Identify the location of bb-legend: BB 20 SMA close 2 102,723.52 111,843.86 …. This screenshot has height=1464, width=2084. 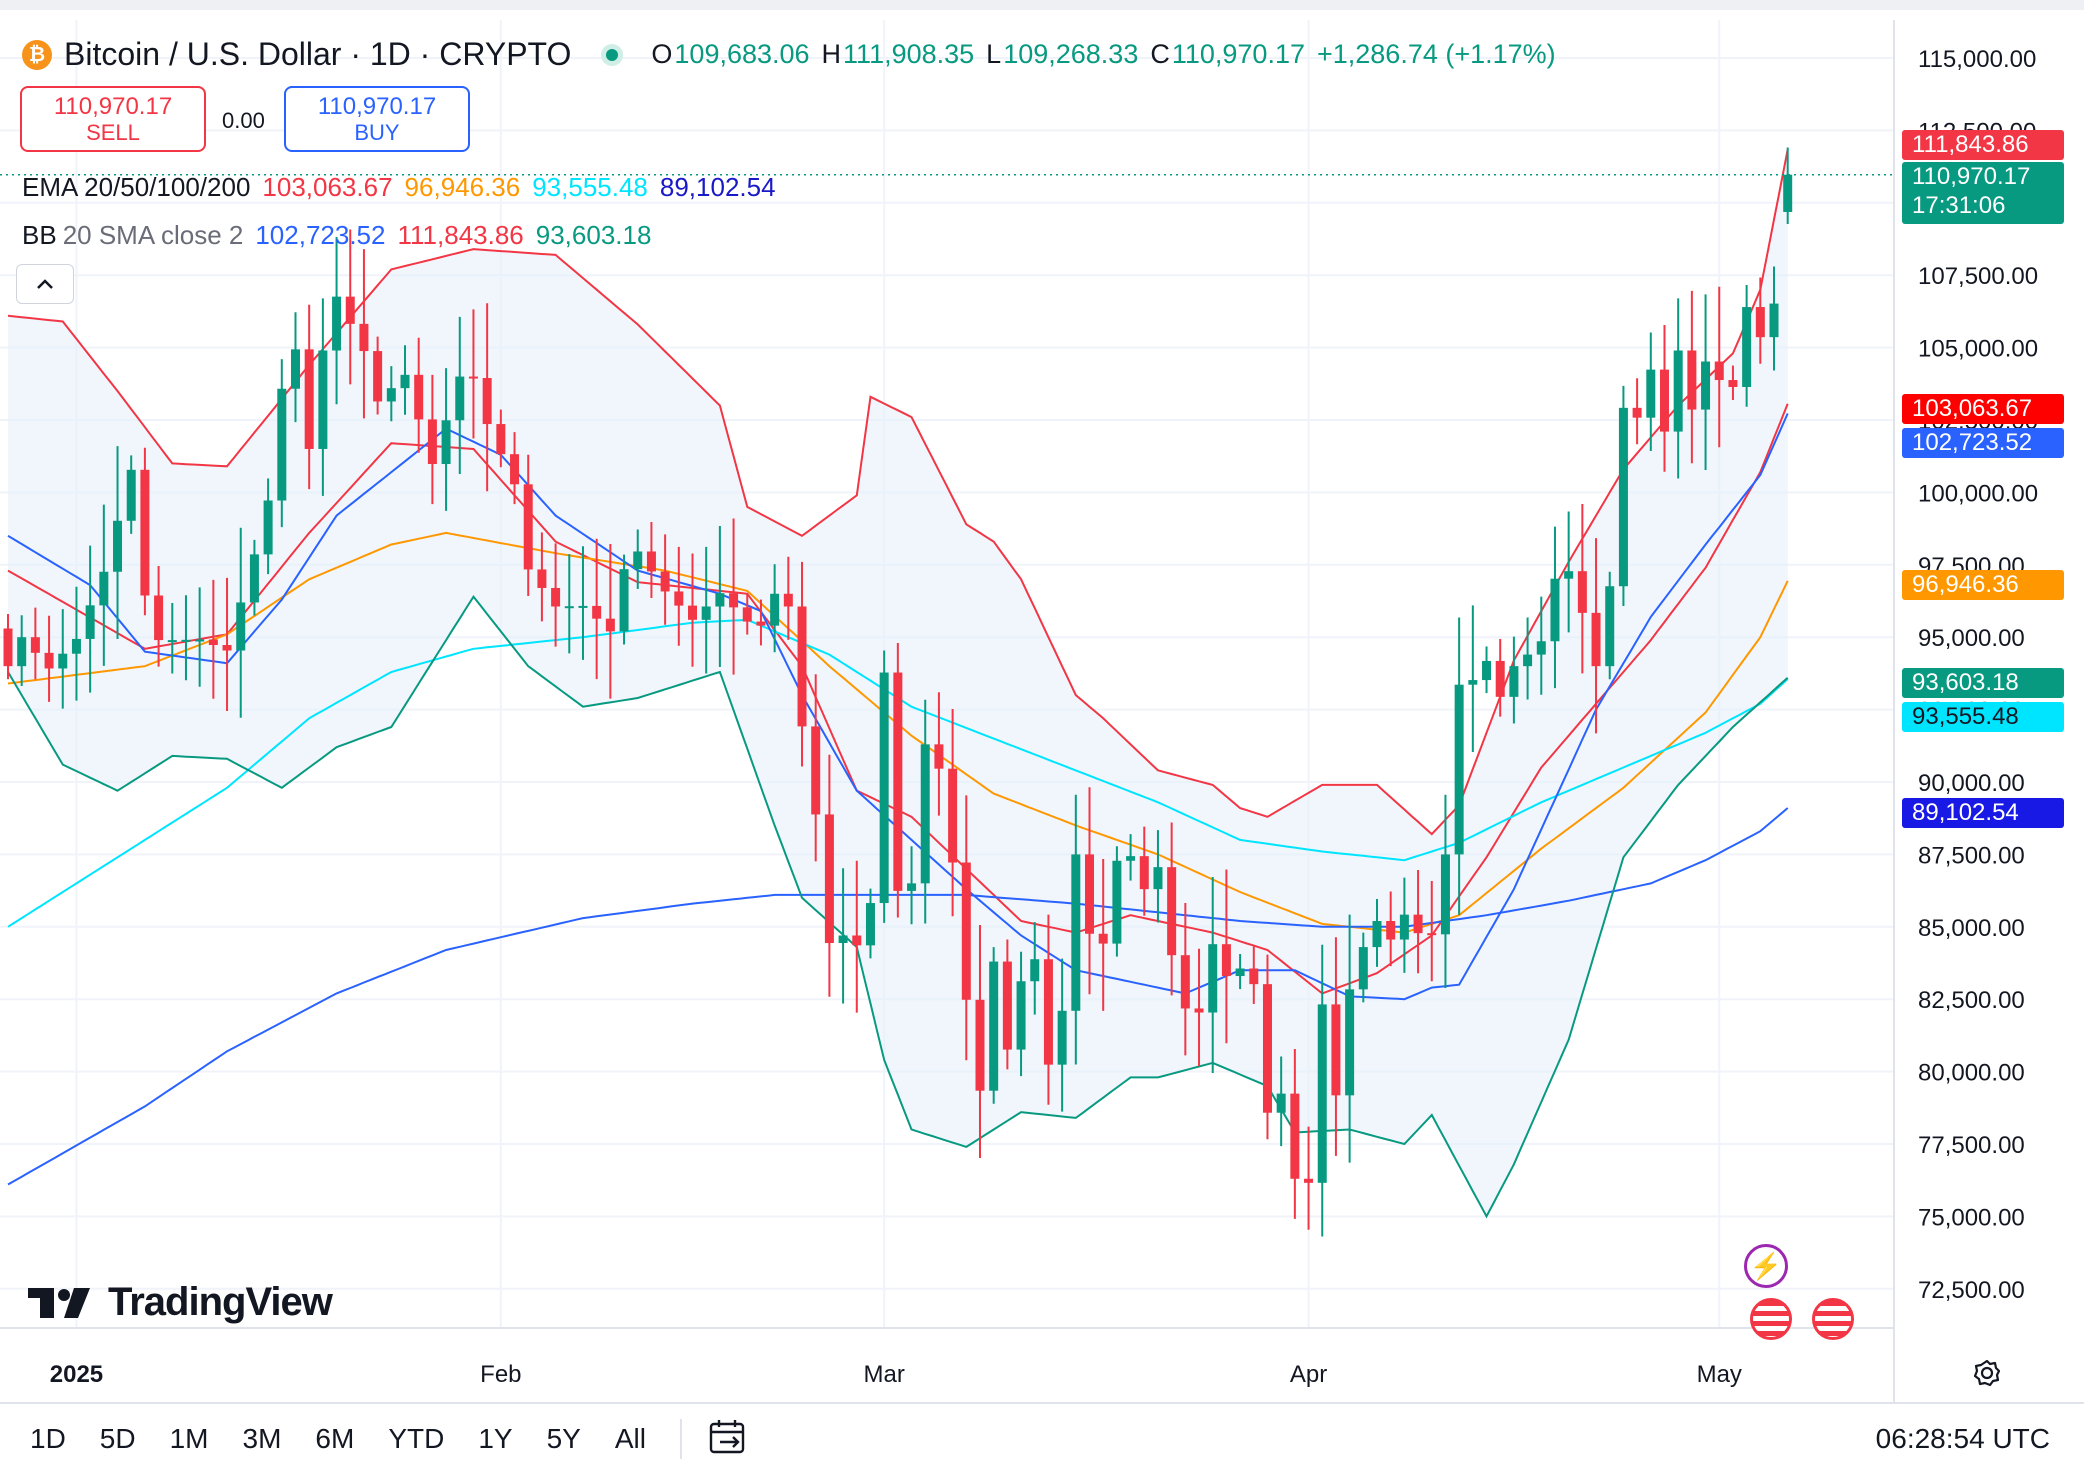
(342, 235).